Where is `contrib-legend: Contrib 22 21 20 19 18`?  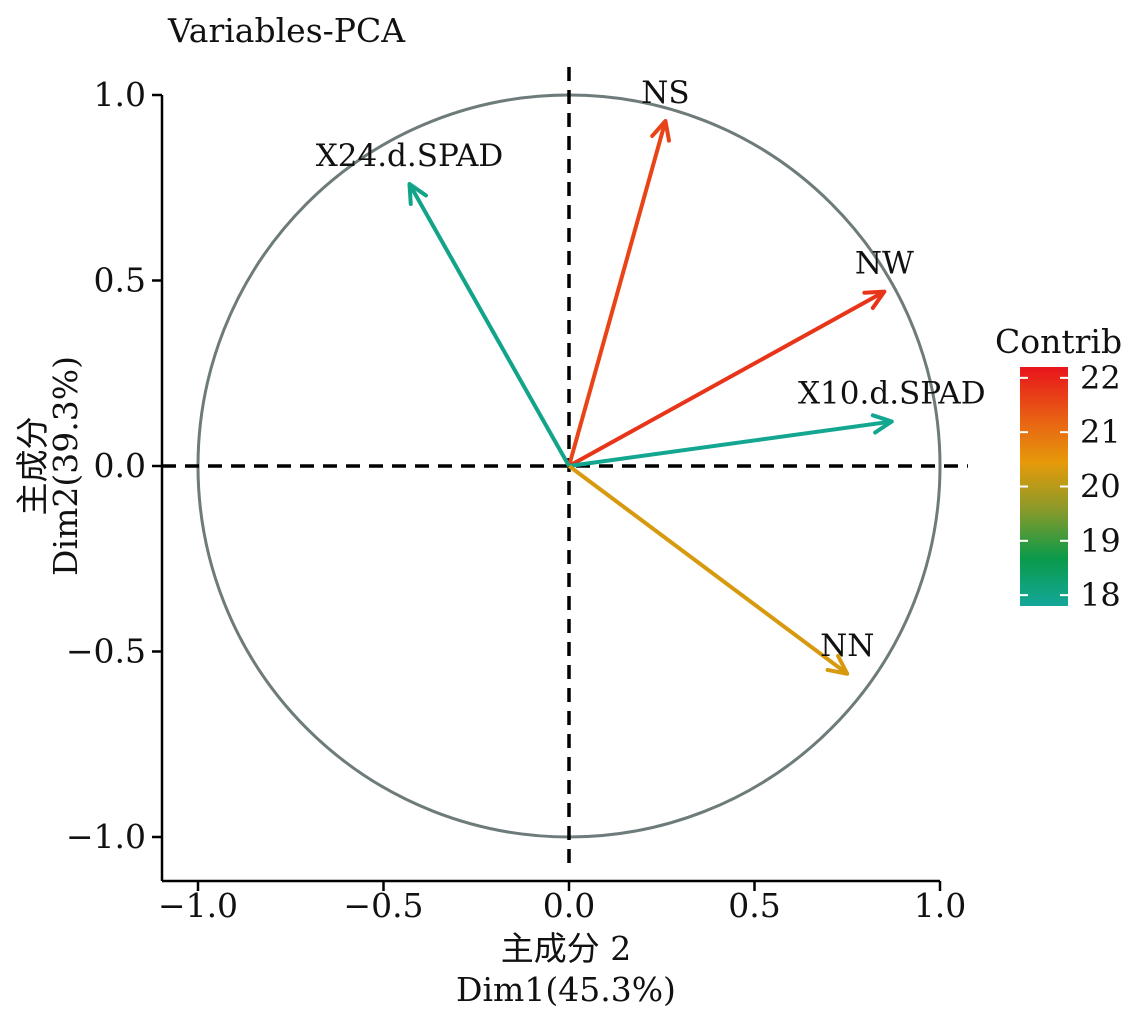
contrib-legend: Contrib 22 21 20 19 18 is located at coordinates (1058, 468).